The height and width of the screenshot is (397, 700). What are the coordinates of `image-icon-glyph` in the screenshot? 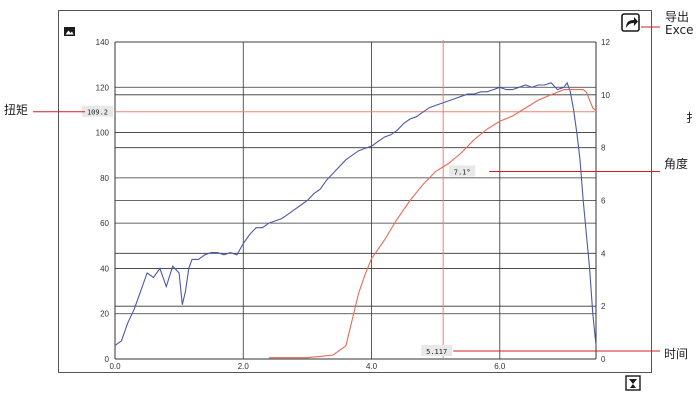 It's located at (69, 32).